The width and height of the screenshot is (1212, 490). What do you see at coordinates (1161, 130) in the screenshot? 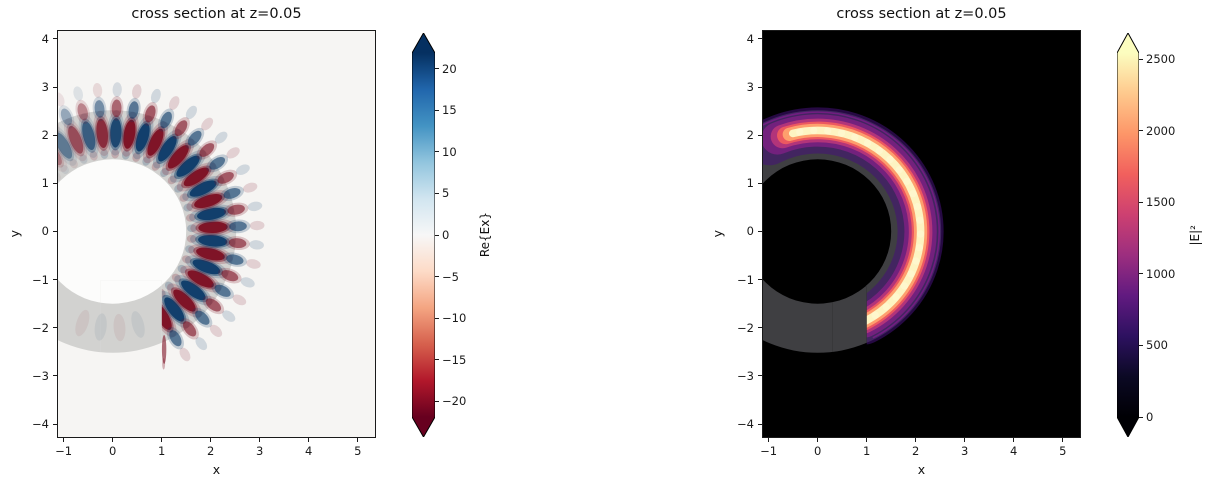
I see `colorbar-tick-label: 2000` at bounding box center [1161, 130].